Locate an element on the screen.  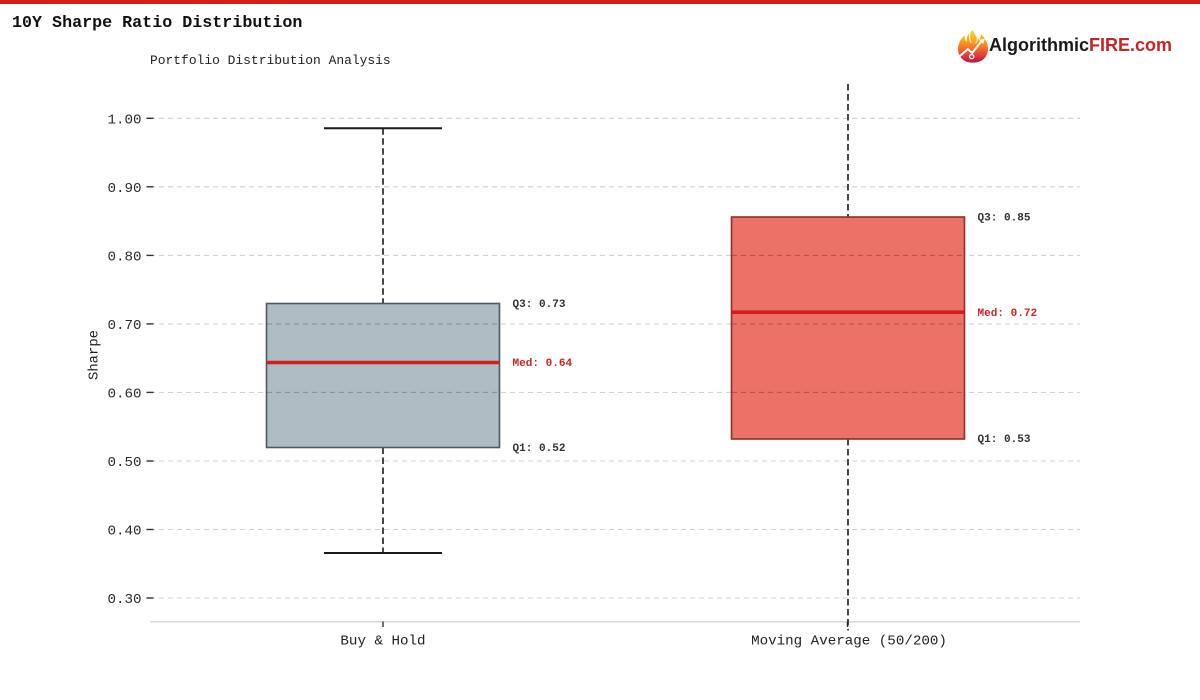
svg-text: 0.40 is located at coordinates (124, 532).